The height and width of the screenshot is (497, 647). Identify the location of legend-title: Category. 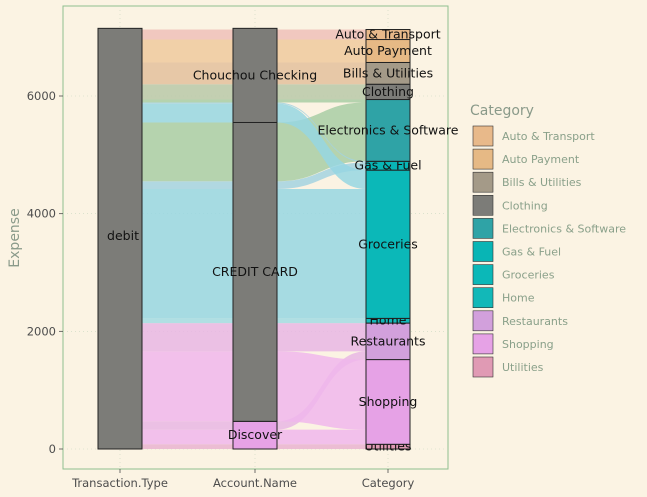
(502, 111).